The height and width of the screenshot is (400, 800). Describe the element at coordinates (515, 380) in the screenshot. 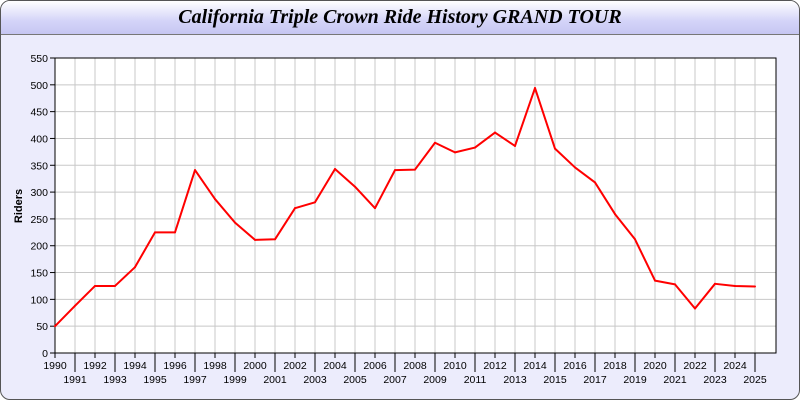

I see `x-tick-label: 2013` at that location.